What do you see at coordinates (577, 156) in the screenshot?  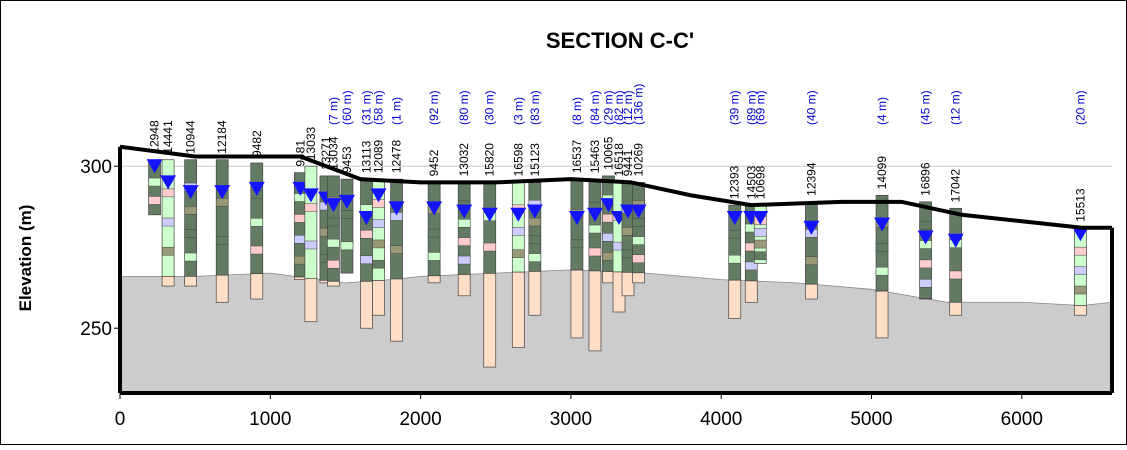 I see `well-id-label: 16537` at bounding box center [577, 156].